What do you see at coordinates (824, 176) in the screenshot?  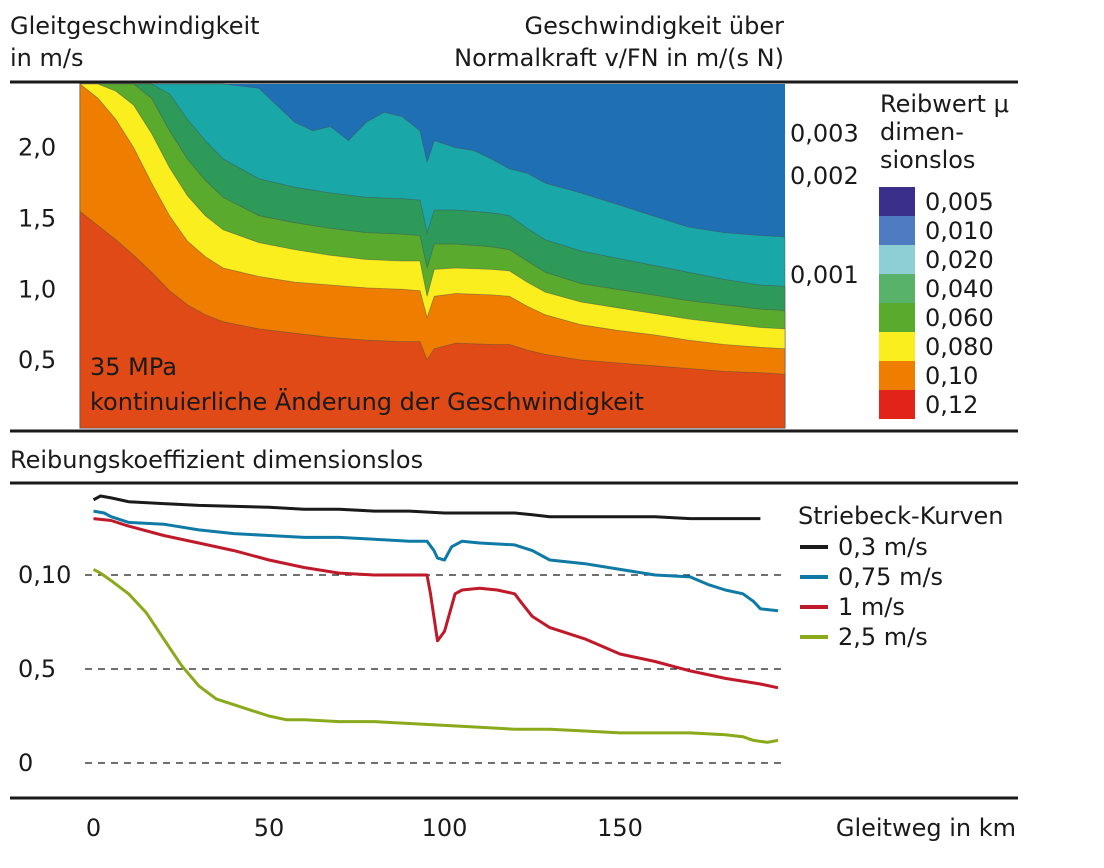 I see `right-y-tick-label: 0,002` at bounding box center [824, 176].